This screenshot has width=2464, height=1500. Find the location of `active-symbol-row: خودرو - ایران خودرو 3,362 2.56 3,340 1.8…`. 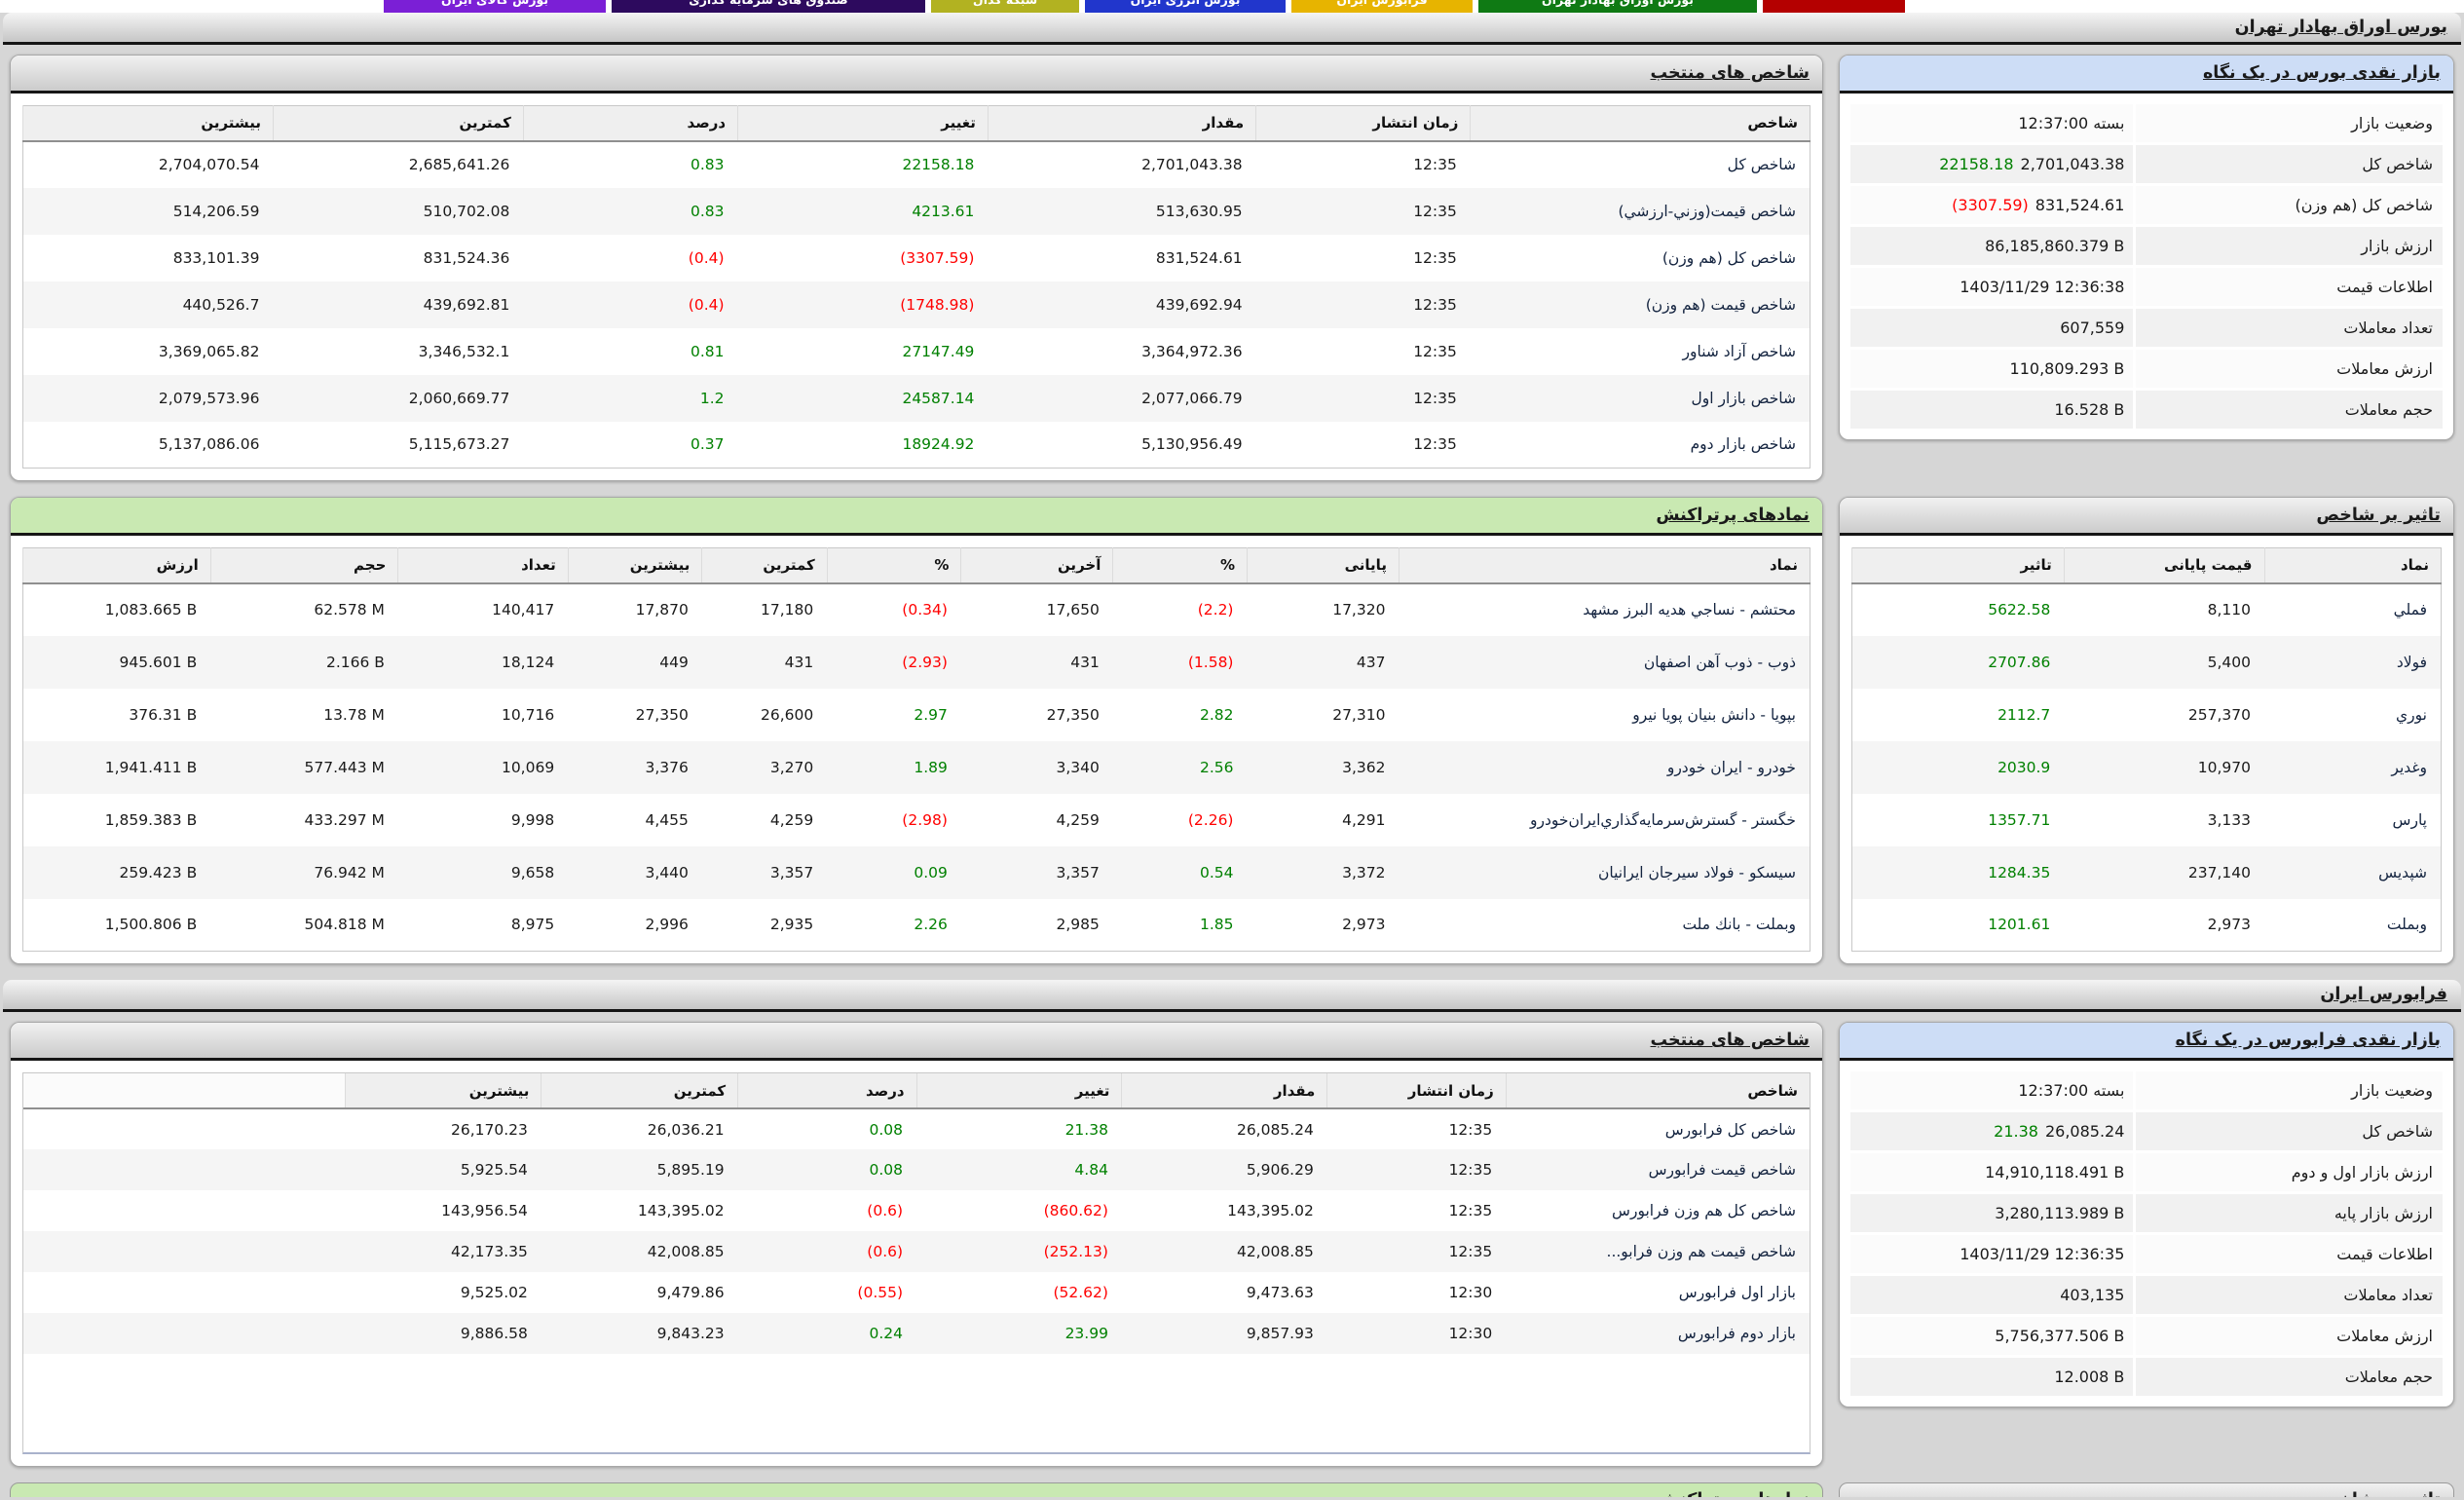

active-symbol-row: خودرو - ایران خودرو 3,362 2.56 3,340 1.8… is located at coordinates (916, 767).